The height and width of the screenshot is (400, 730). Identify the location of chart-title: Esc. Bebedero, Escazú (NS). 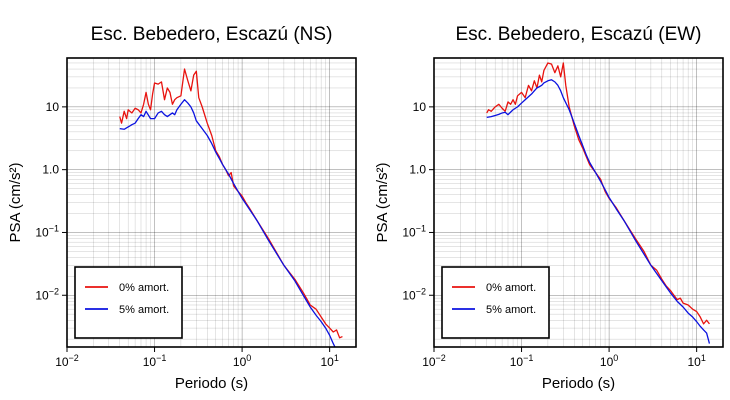
(212, 34).